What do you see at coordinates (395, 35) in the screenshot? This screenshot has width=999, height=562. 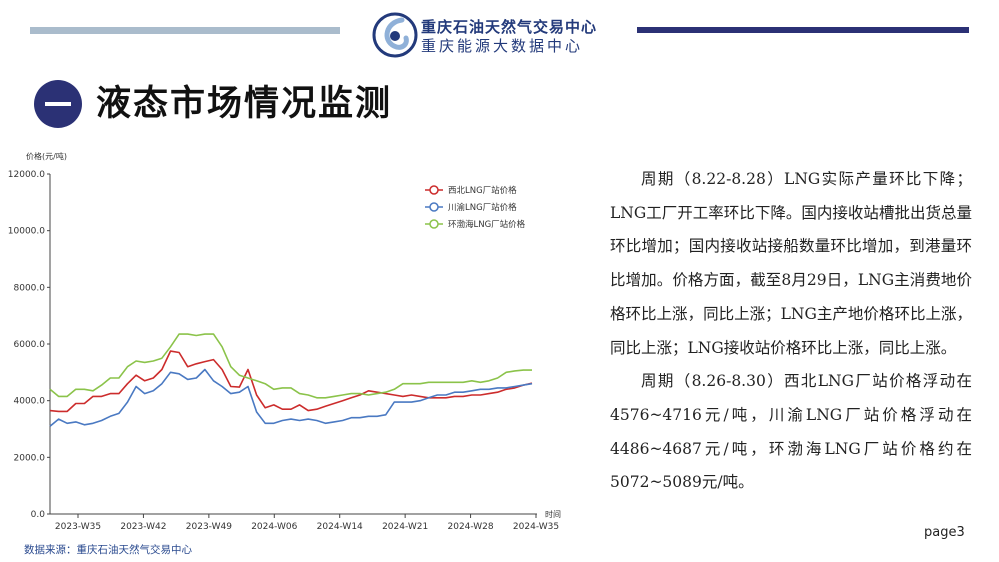 I see `logo-icon` at bounding box center [395, 35].